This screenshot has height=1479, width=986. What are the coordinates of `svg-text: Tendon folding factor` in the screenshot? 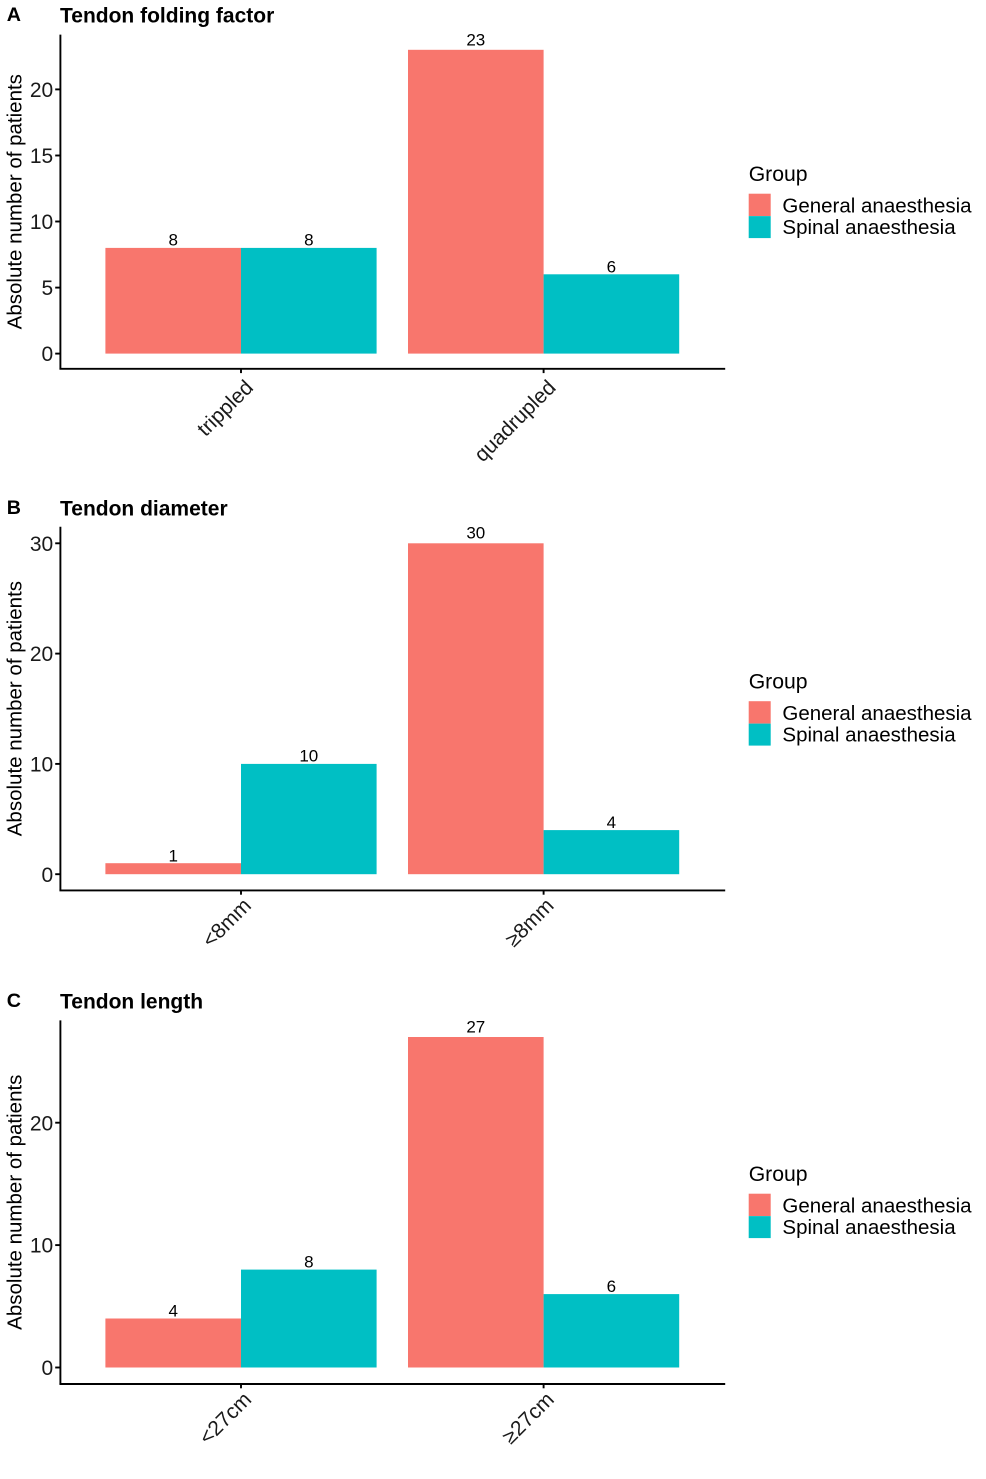 It's located at (167, 16).